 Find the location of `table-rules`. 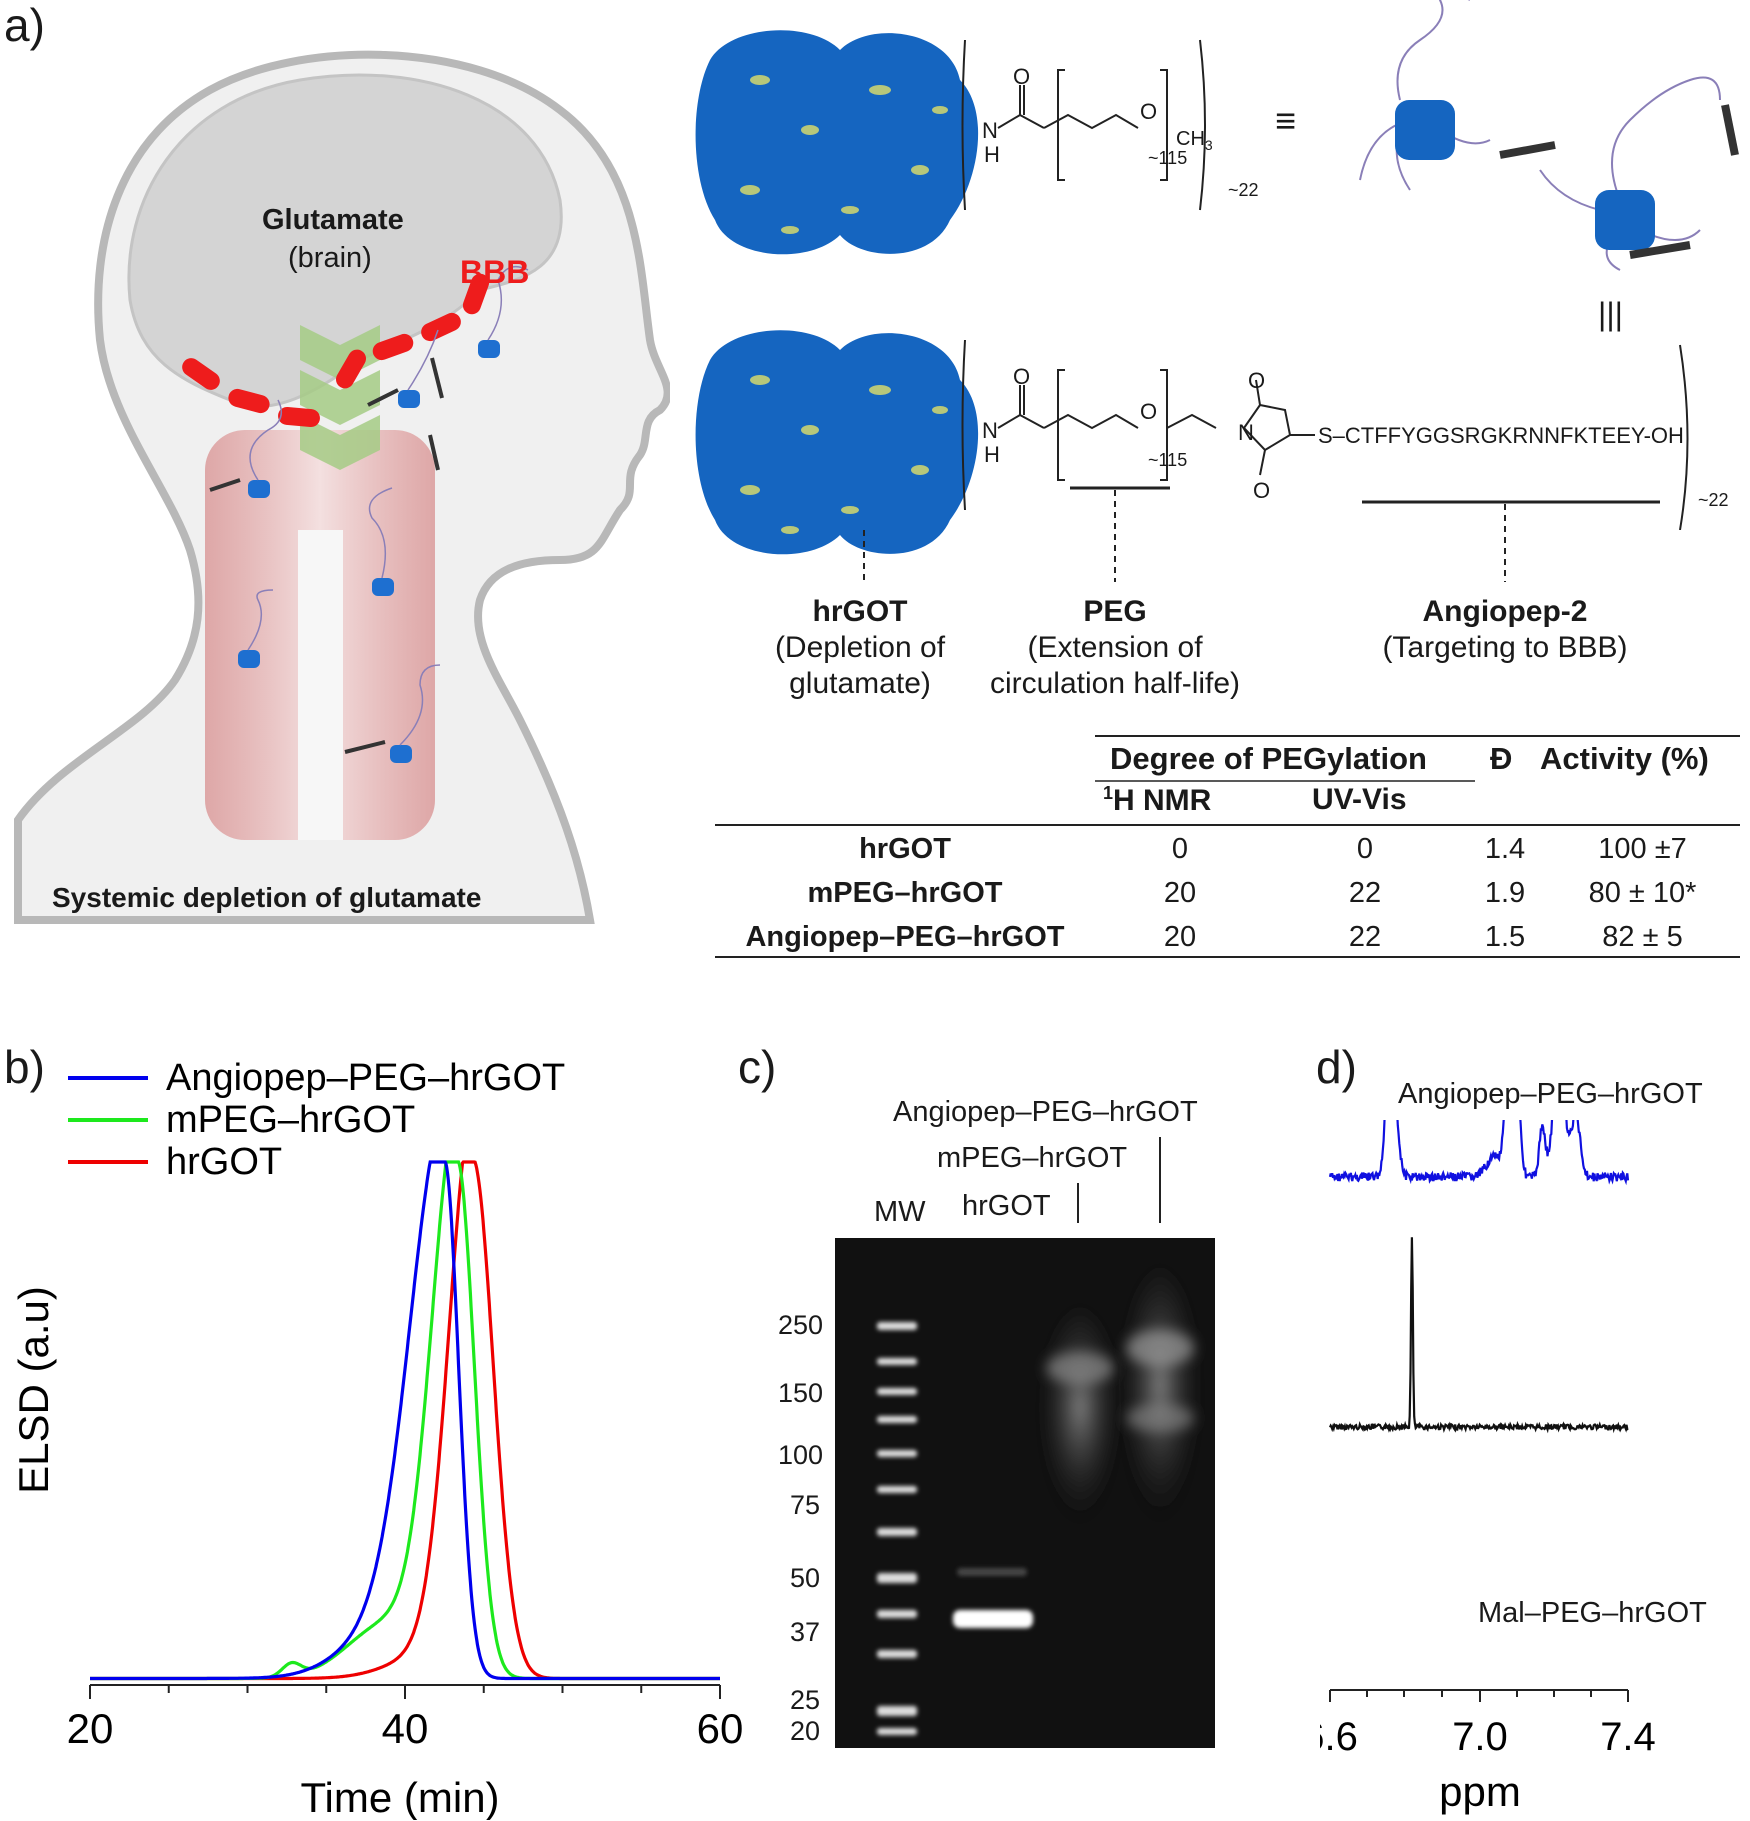

table-rules is located at coordinates (1227, 846).